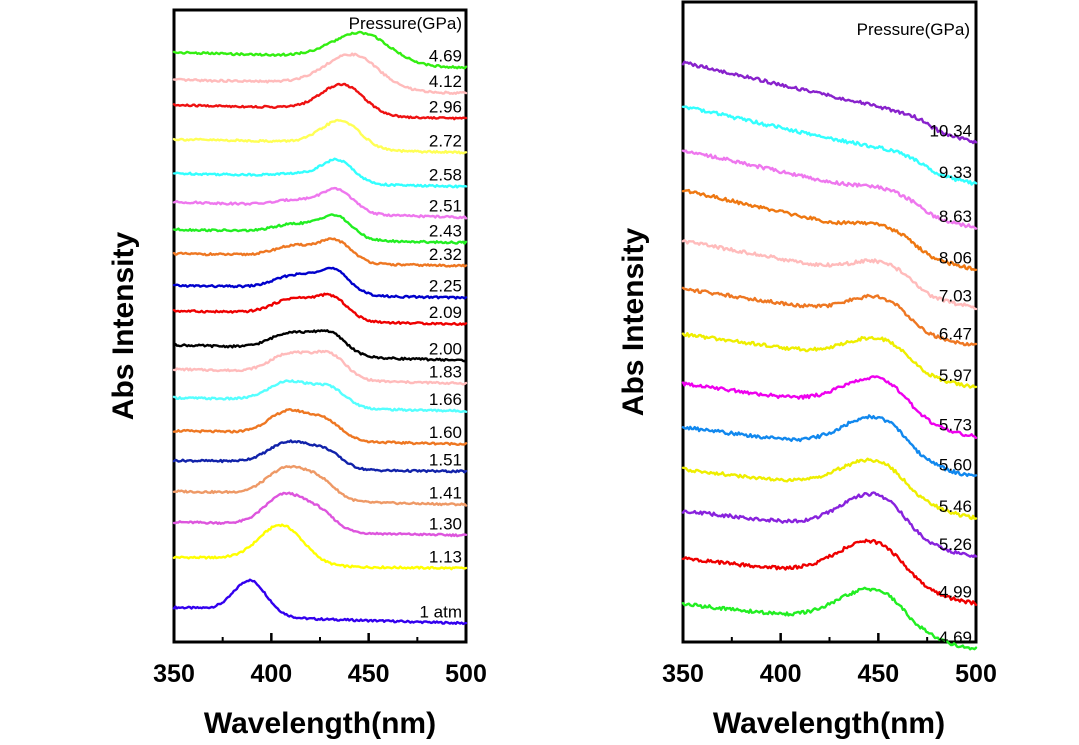 This screenshot has height=745, width=1079. Describe the element at coordinates (320, 73) in the screenshot. I see `series-line-4.12` at that location.